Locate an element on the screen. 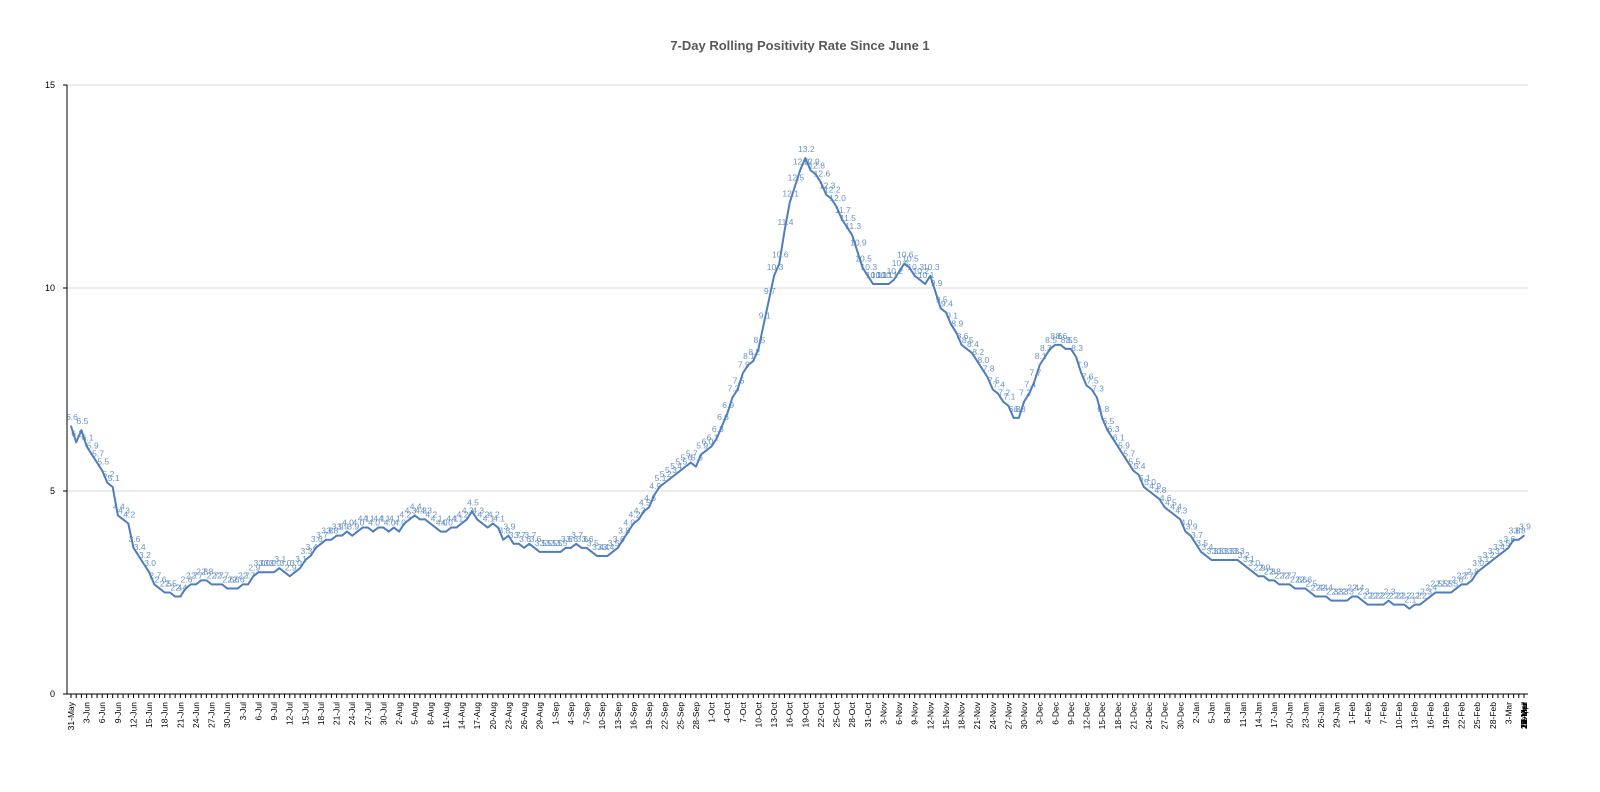 Image resolution: width=1600 pixels, height=792 pixels. x-tick-label: 3-Mar is located at coordinates (1508, 713).